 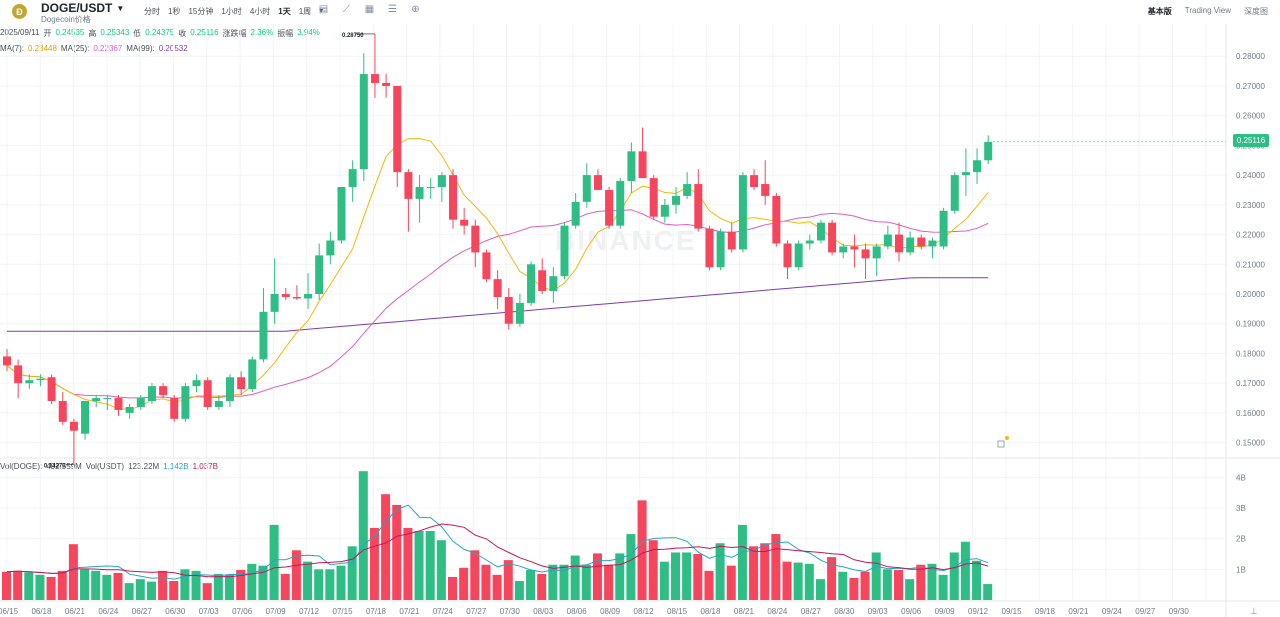 What do you see at coordinates (1250, 443) in the screenshot?
I see `price-tick-label: 0.15000` at bounding box center [1250, 443].